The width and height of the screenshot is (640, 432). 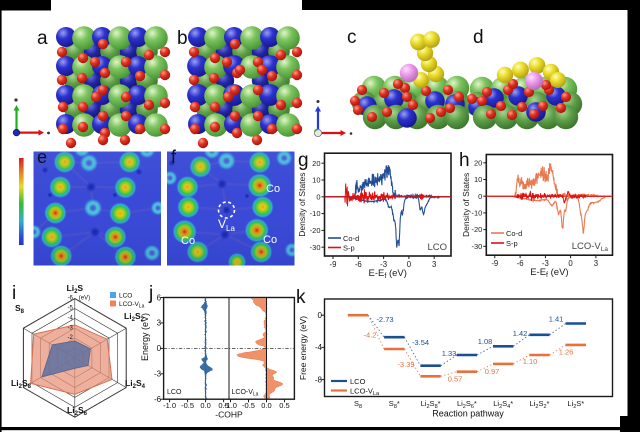 I want to click on svg-text: Li2S, so click(x=75, y=289).